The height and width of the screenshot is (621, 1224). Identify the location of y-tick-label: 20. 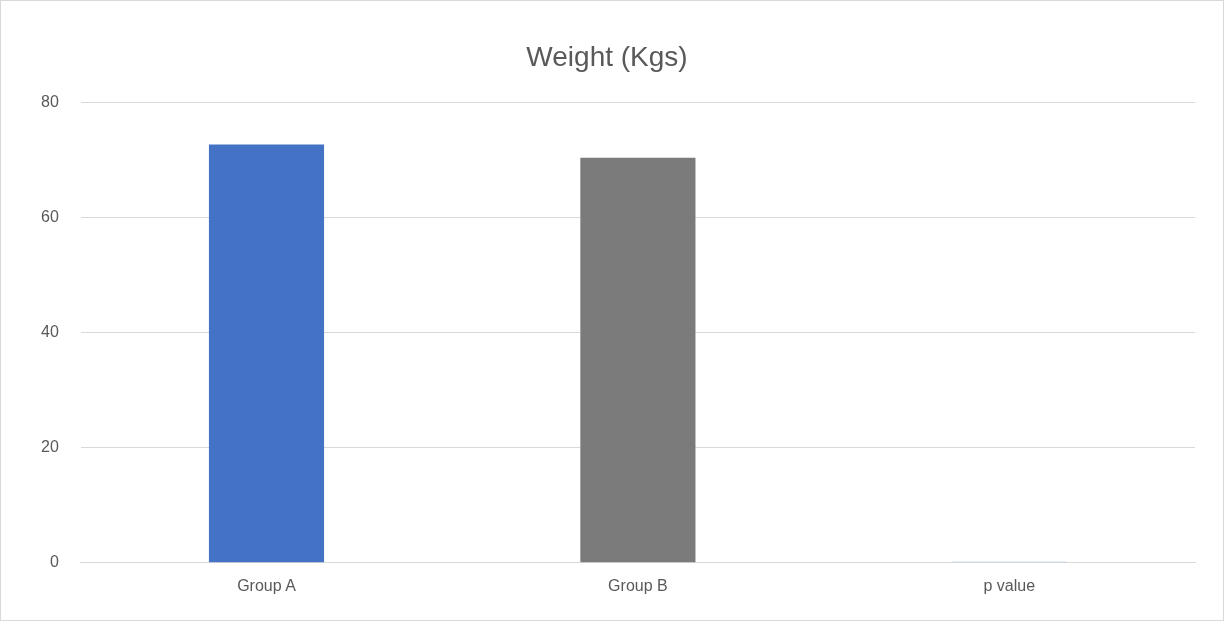
(50, 447).